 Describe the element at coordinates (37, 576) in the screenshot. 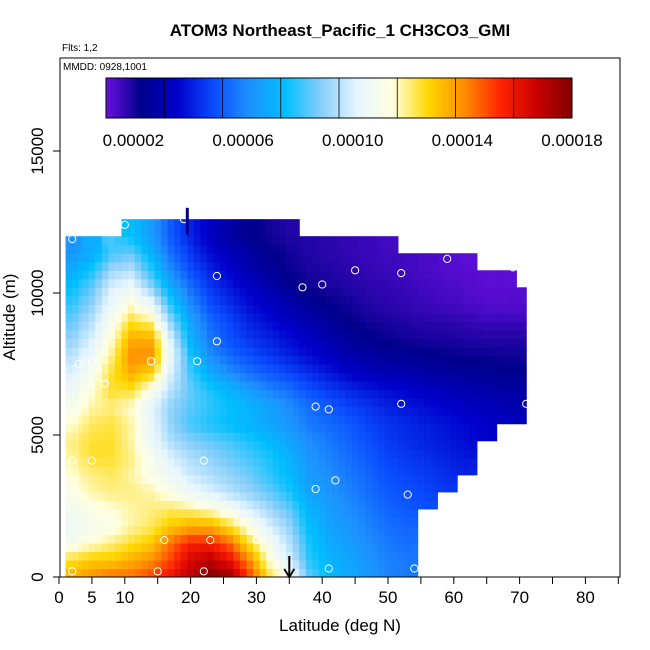

I see `y-tick-label: 0` at that location.